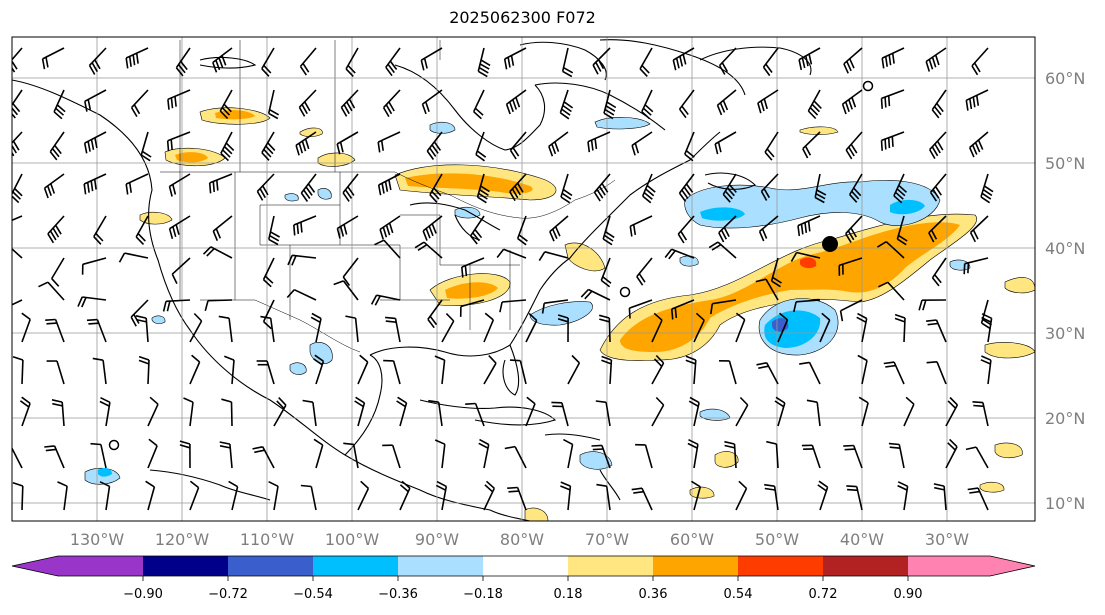  What do you see at coordinates (823, 594) in the screenshot?
I see `colorbar-tick-label: 0.72` at bounding box center [823, 594].